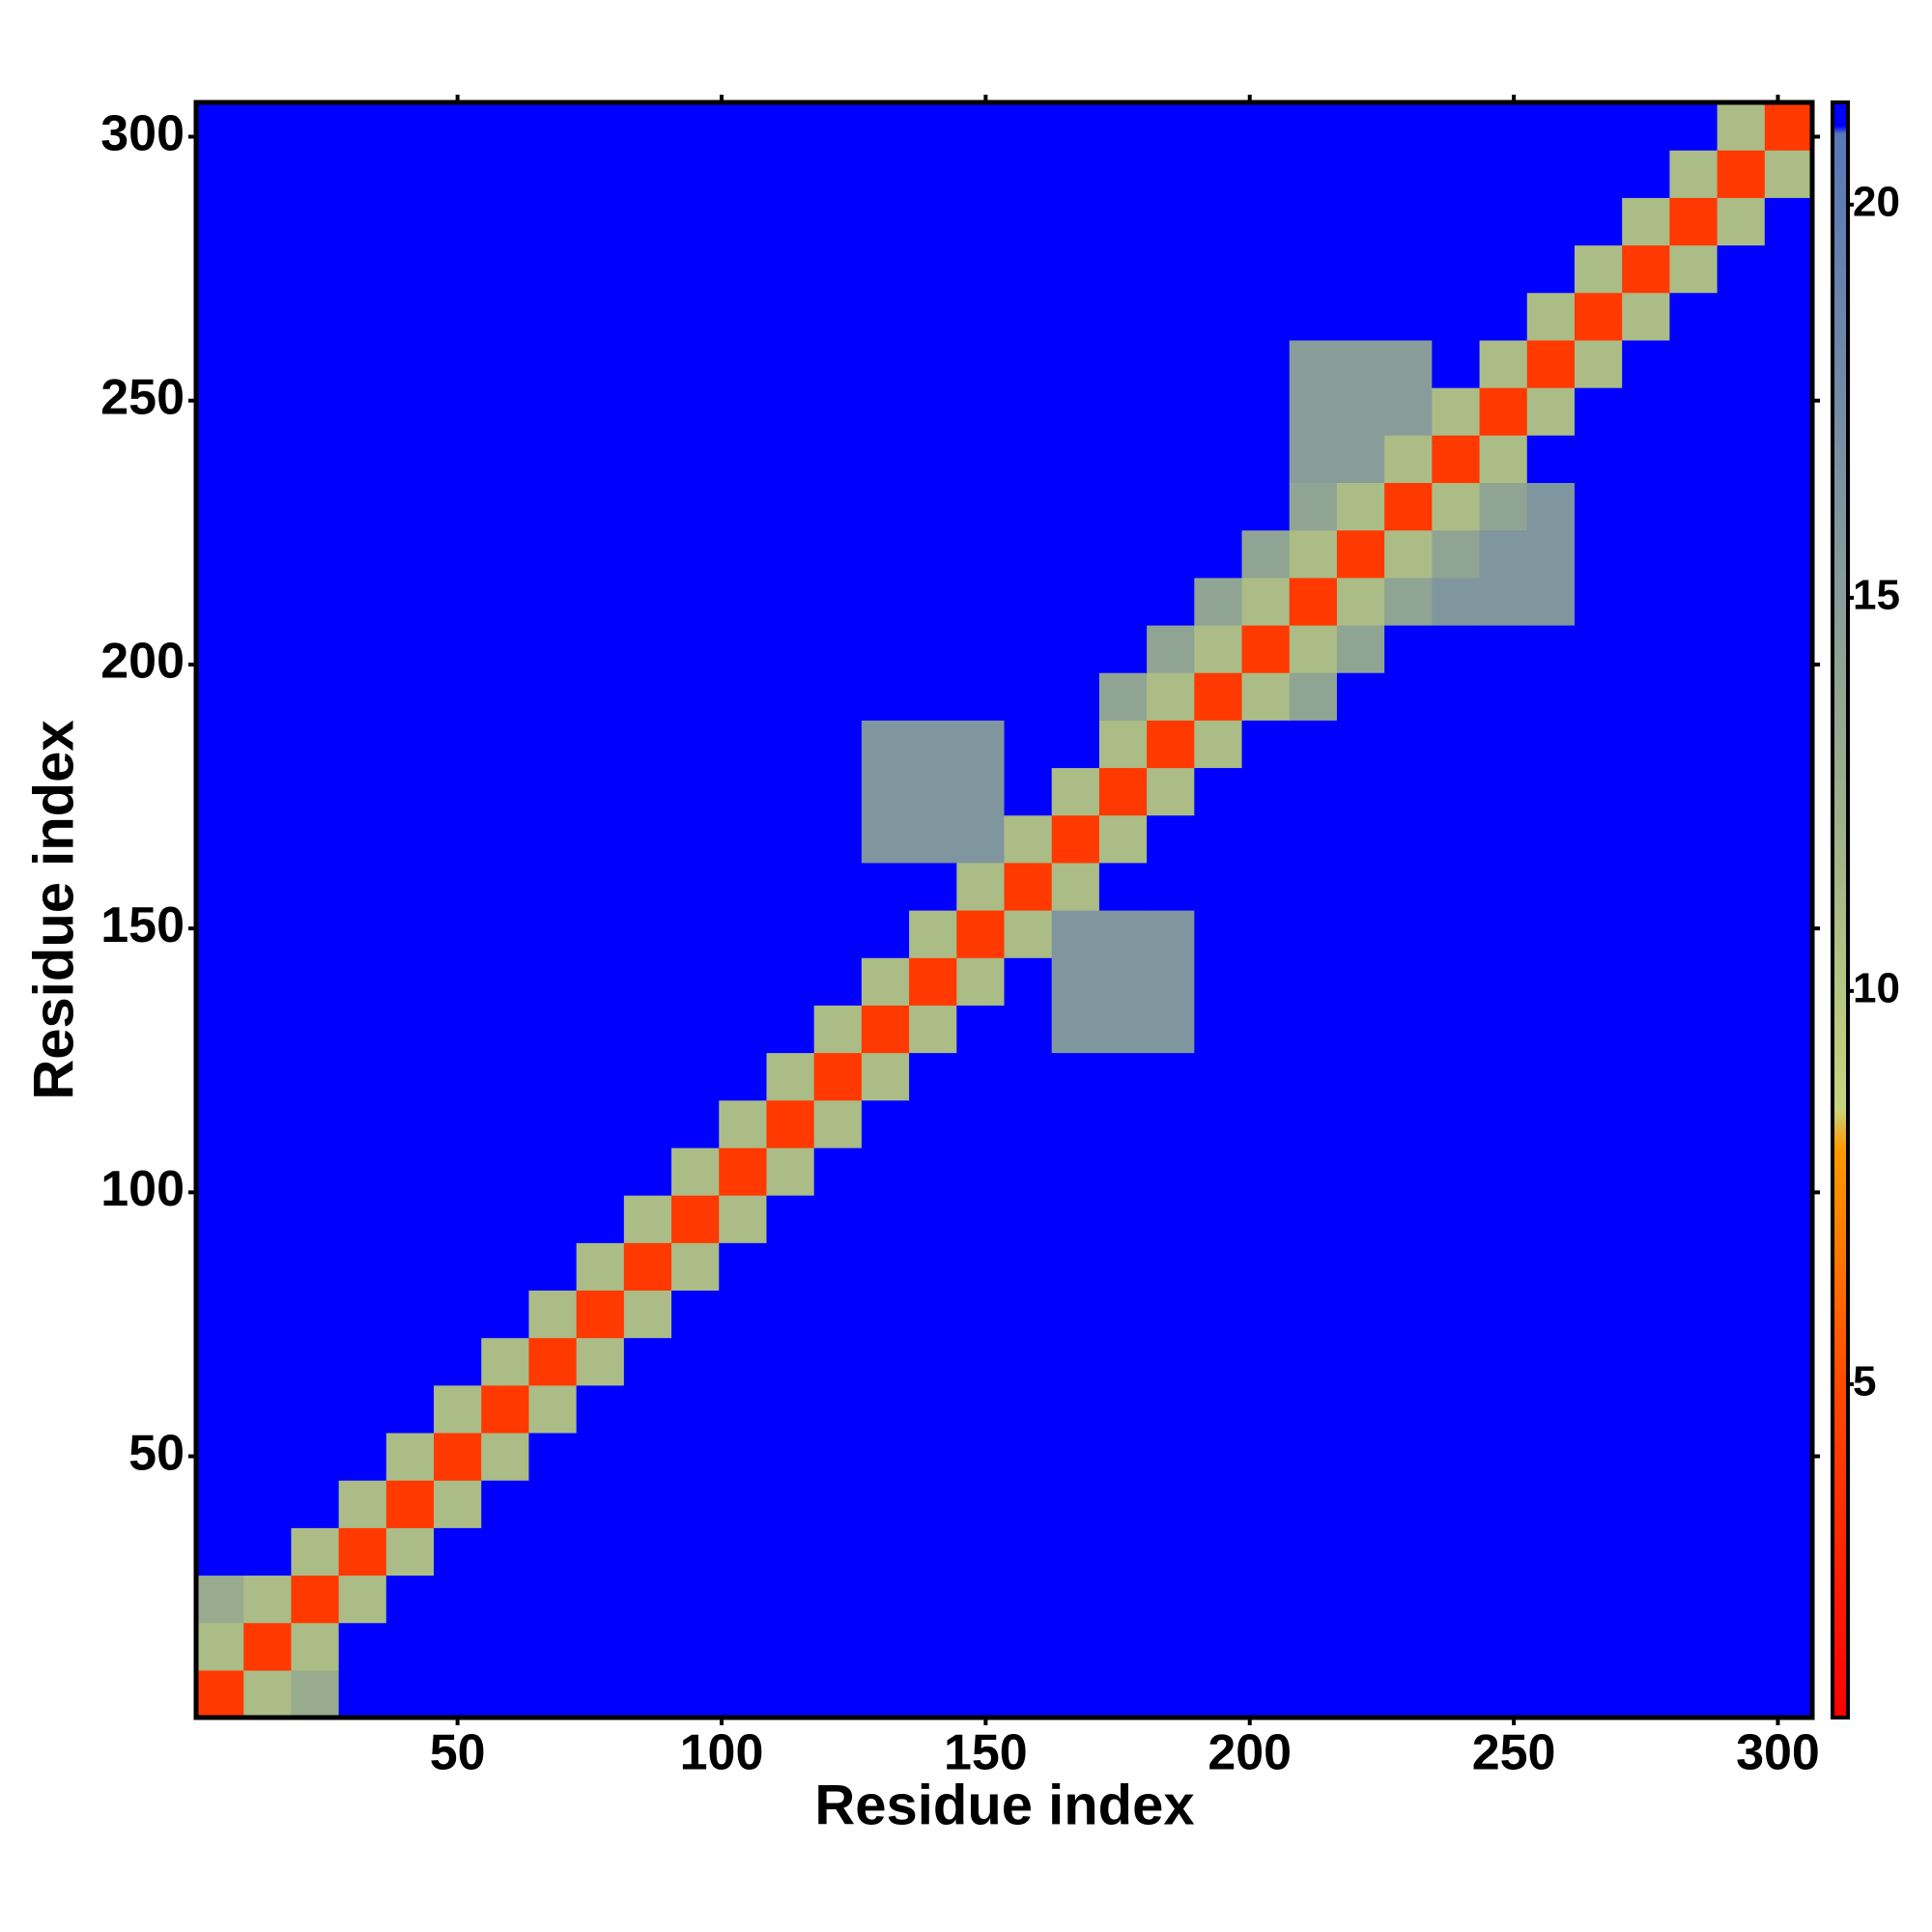  Describe the element at coordinates (1840, 909) in the screenshot. I see `colorbar` at that location.